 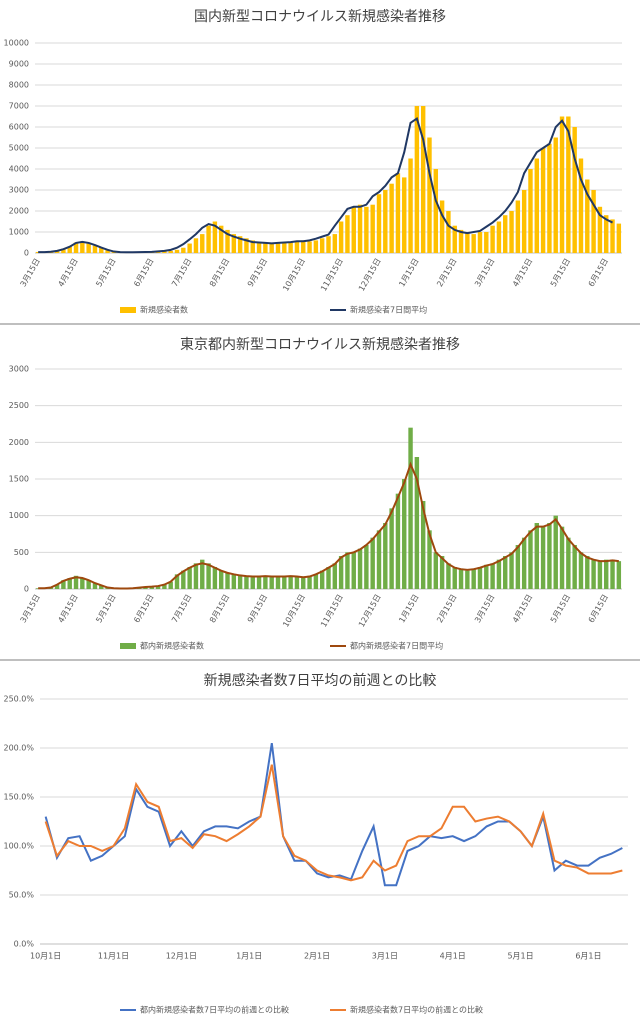 What do you see at coordinates (16, 43) in the screenshot?
I see `y-tick-label: 10000` at bounding box center [16, 43].